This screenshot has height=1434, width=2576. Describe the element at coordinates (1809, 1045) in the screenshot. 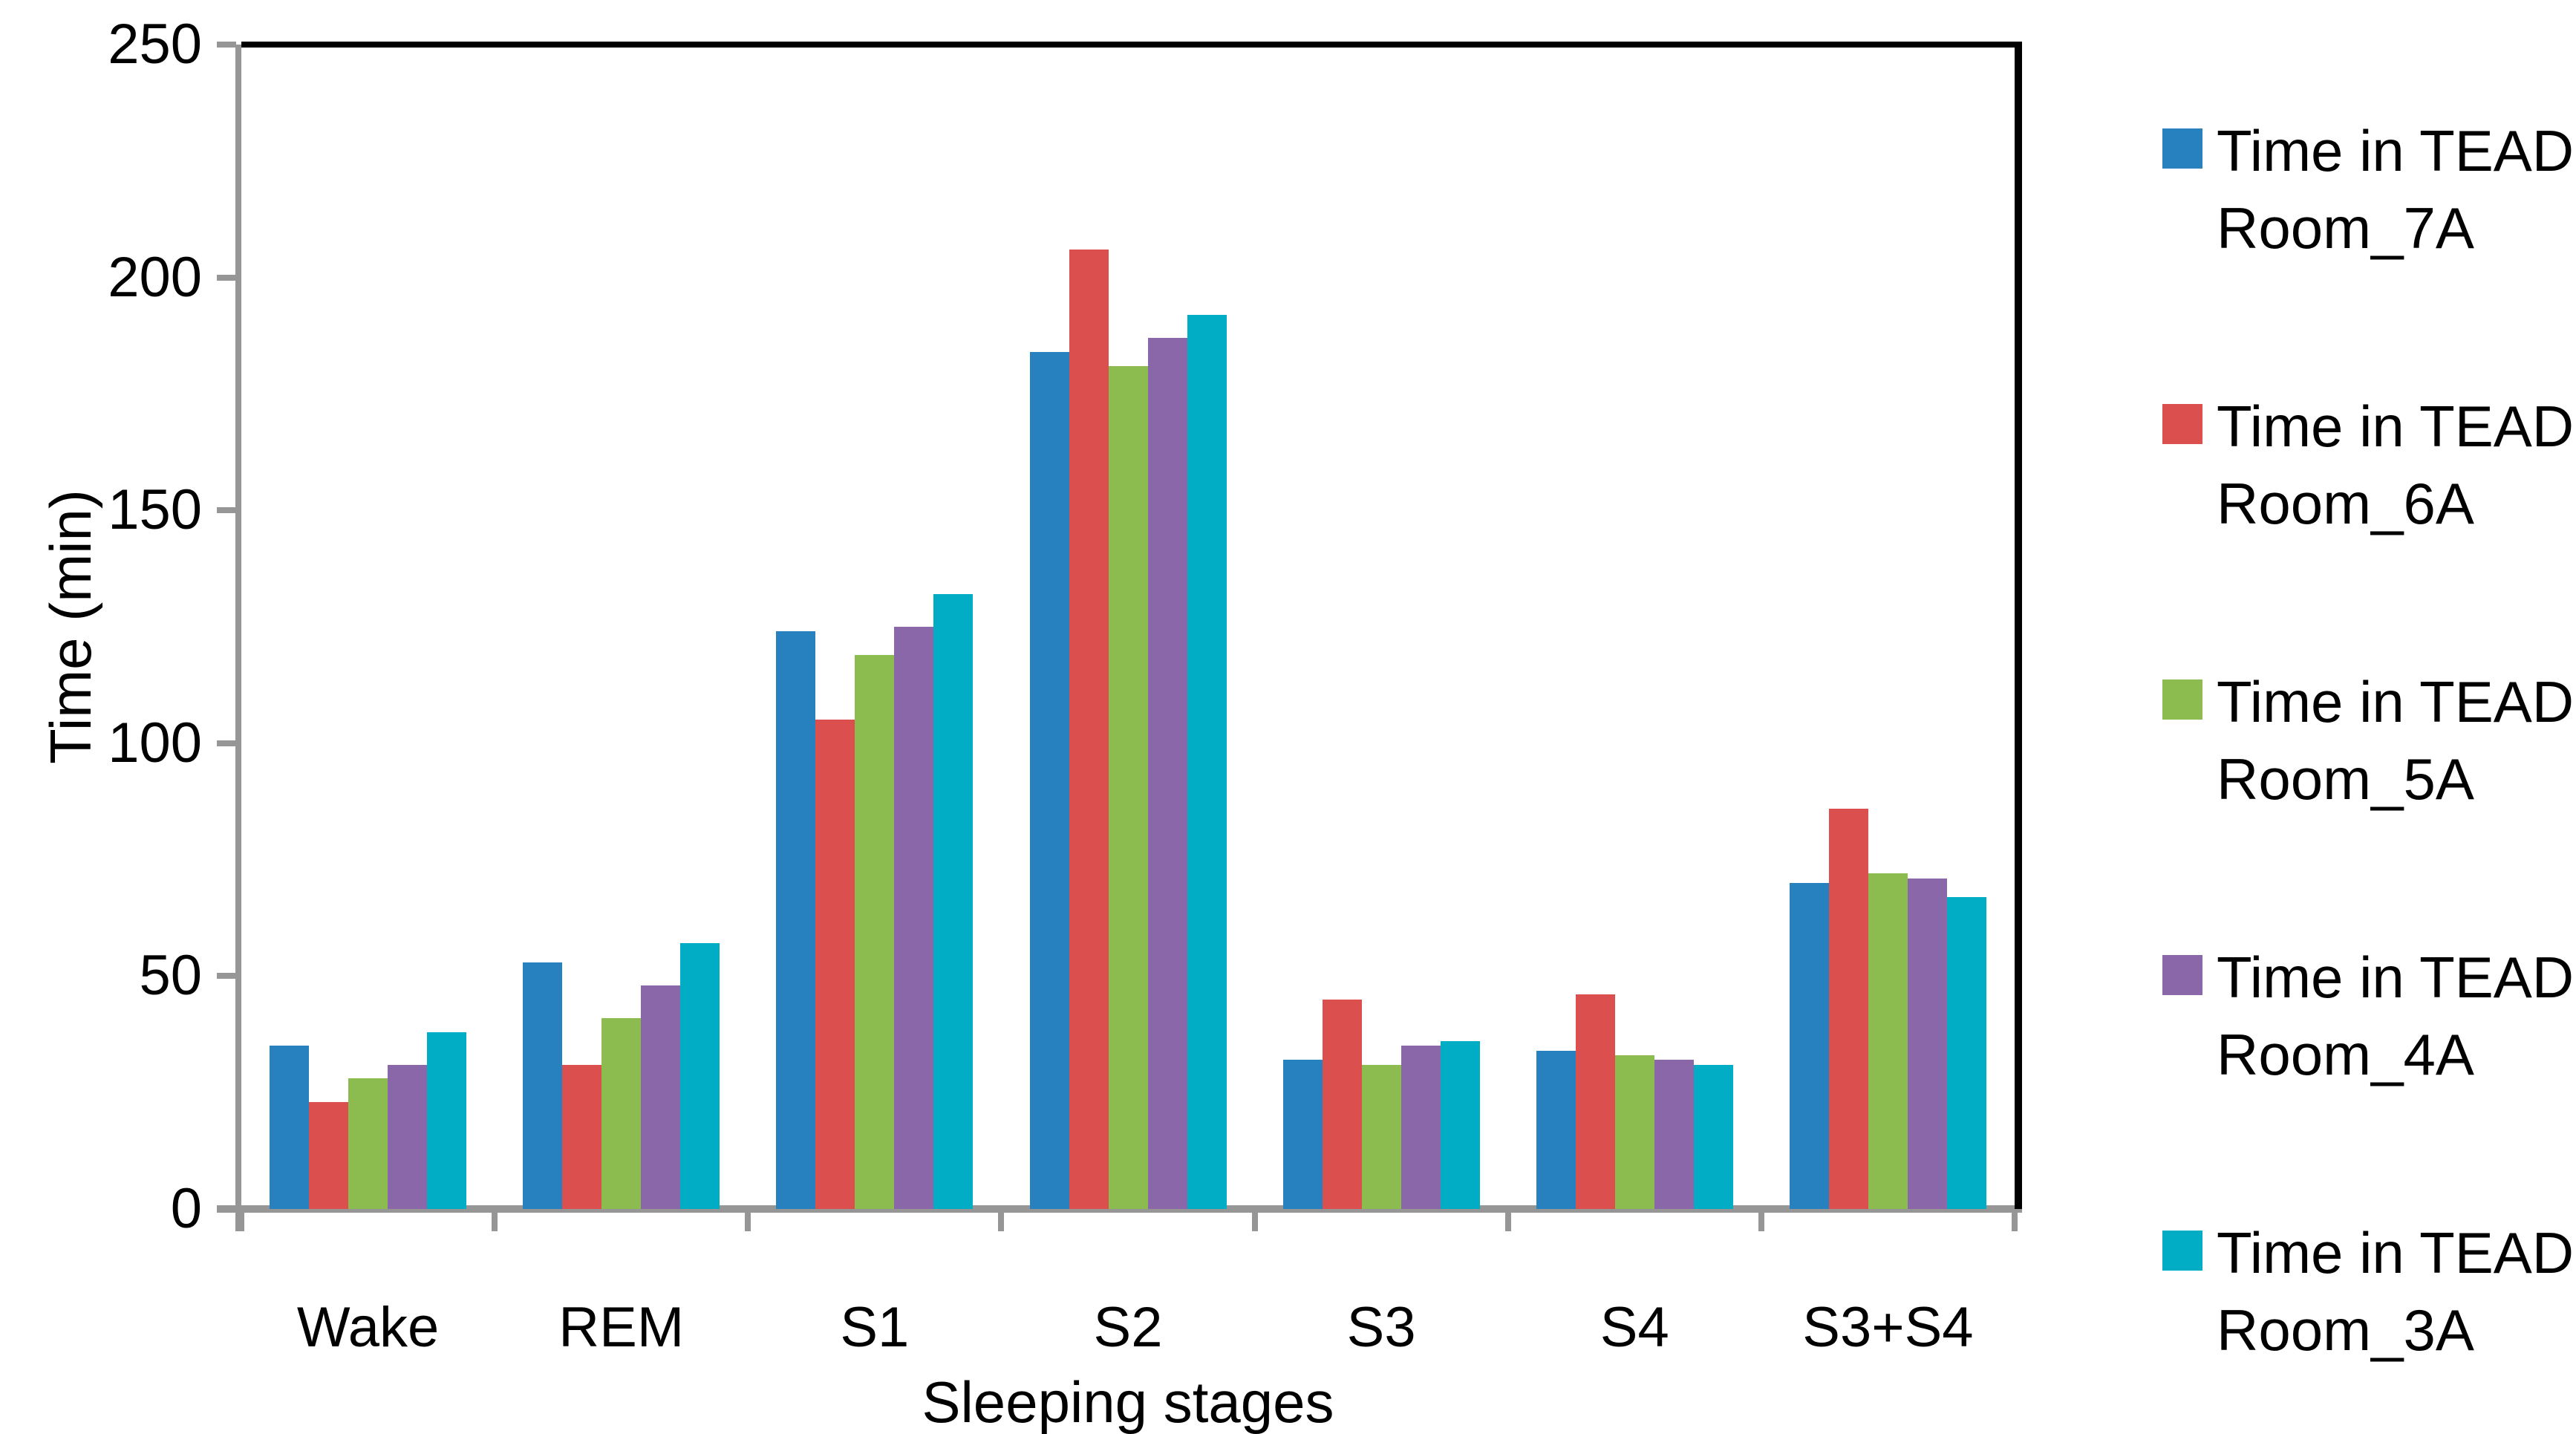

I see `bar-Room_7A-S3+S4` at that location.